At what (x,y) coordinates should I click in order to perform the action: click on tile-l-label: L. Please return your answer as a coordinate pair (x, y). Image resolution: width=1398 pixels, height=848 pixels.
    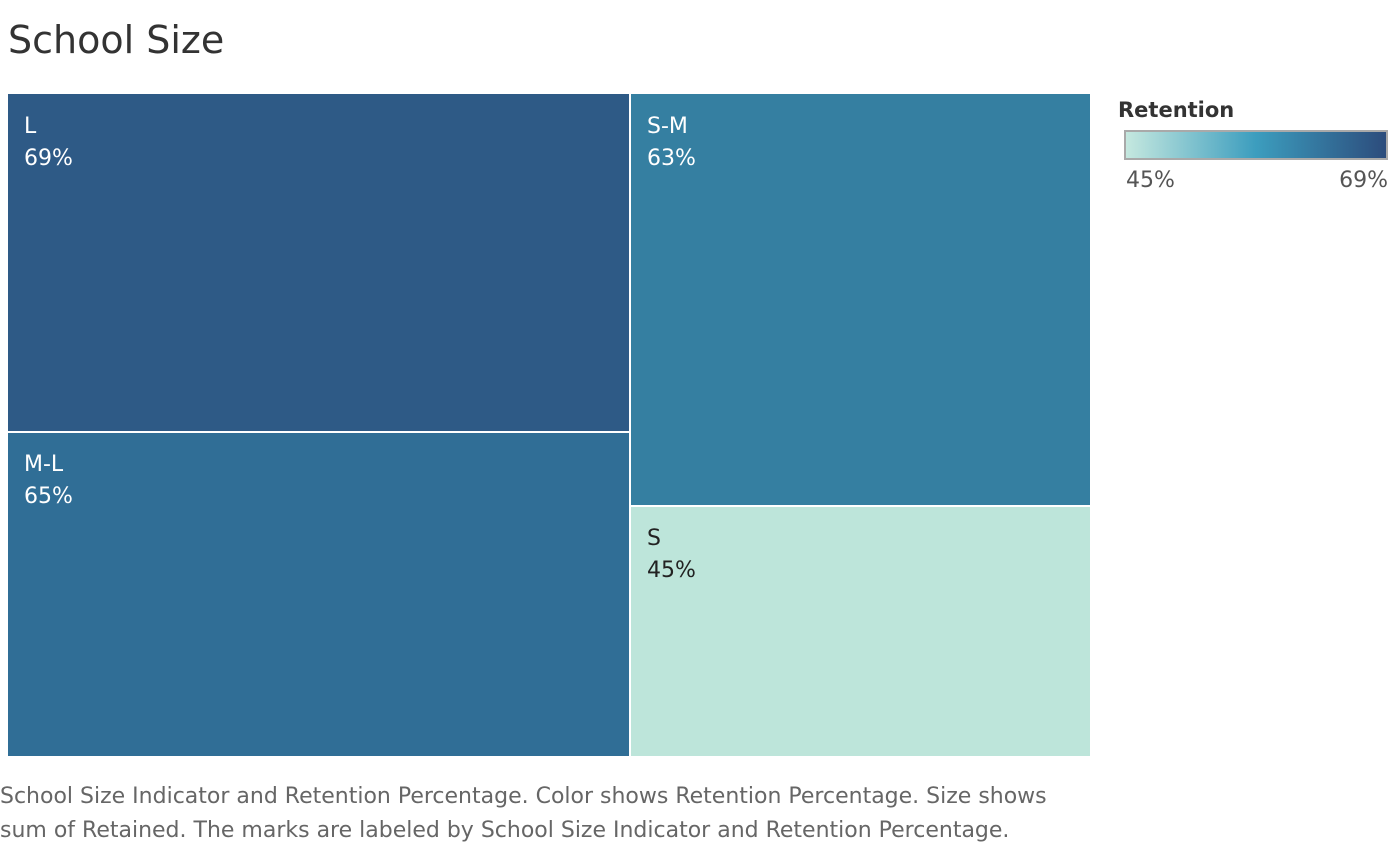
    Looking at the image, I should click on (30, 126).